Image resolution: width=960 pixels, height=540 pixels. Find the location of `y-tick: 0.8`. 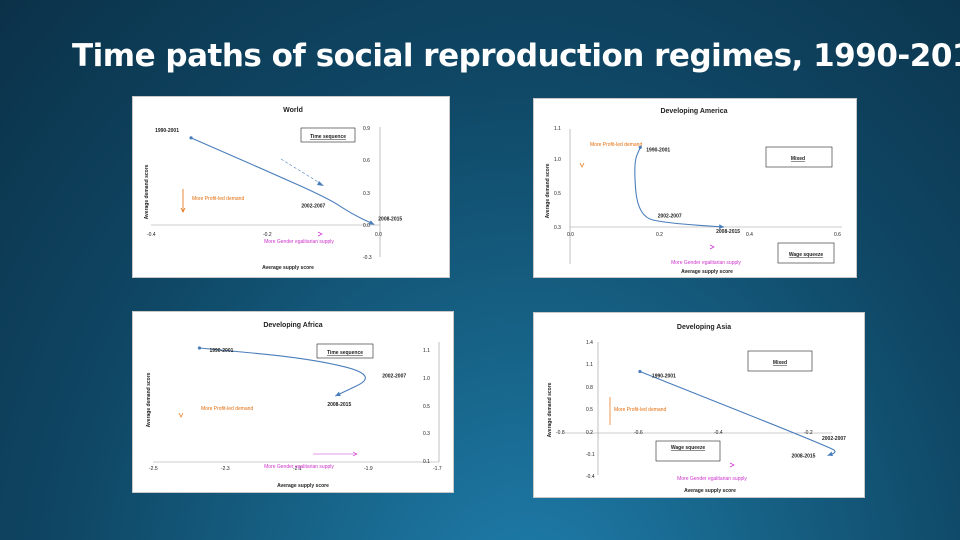

y-tick: 0.8 is located at coordinates (589, 388).